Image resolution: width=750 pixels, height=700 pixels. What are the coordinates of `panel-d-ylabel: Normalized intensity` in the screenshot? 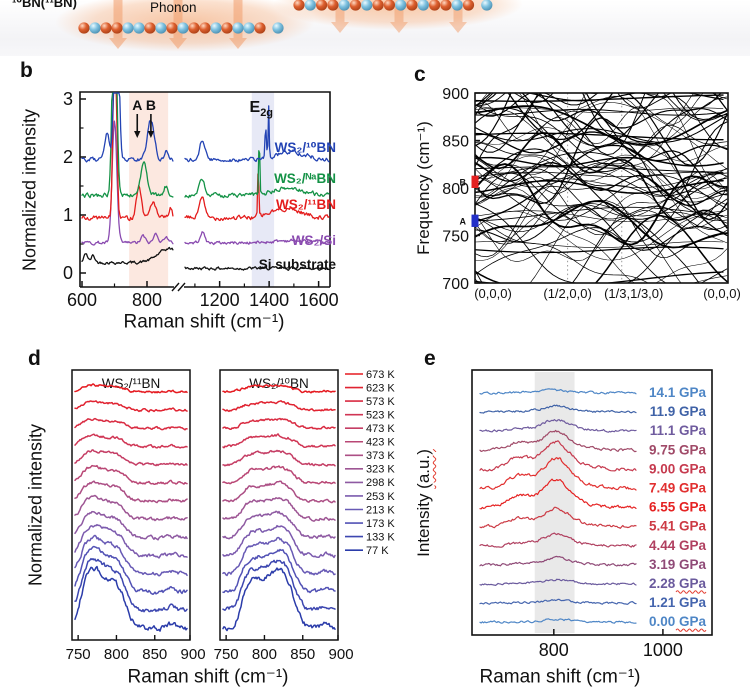 It's located at (35, 505).